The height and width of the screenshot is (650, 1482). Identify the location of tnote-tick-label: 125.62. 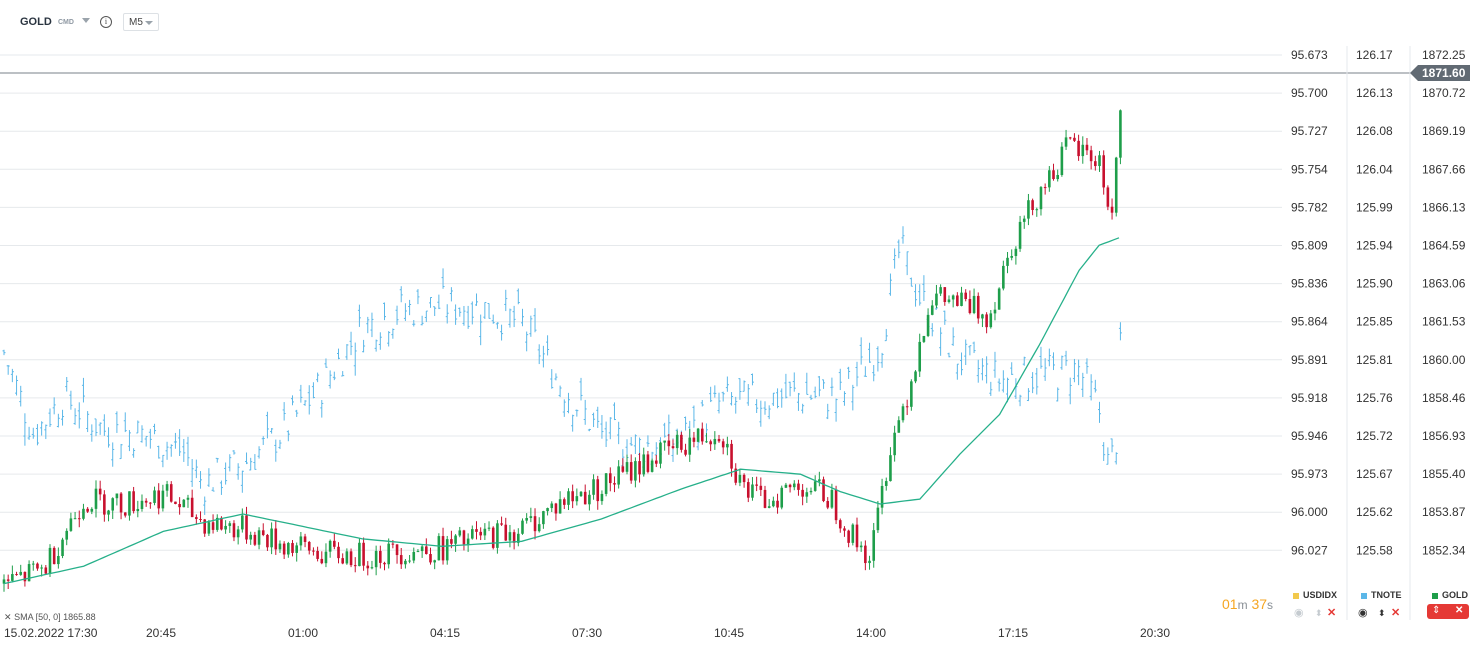
(1374, 512).